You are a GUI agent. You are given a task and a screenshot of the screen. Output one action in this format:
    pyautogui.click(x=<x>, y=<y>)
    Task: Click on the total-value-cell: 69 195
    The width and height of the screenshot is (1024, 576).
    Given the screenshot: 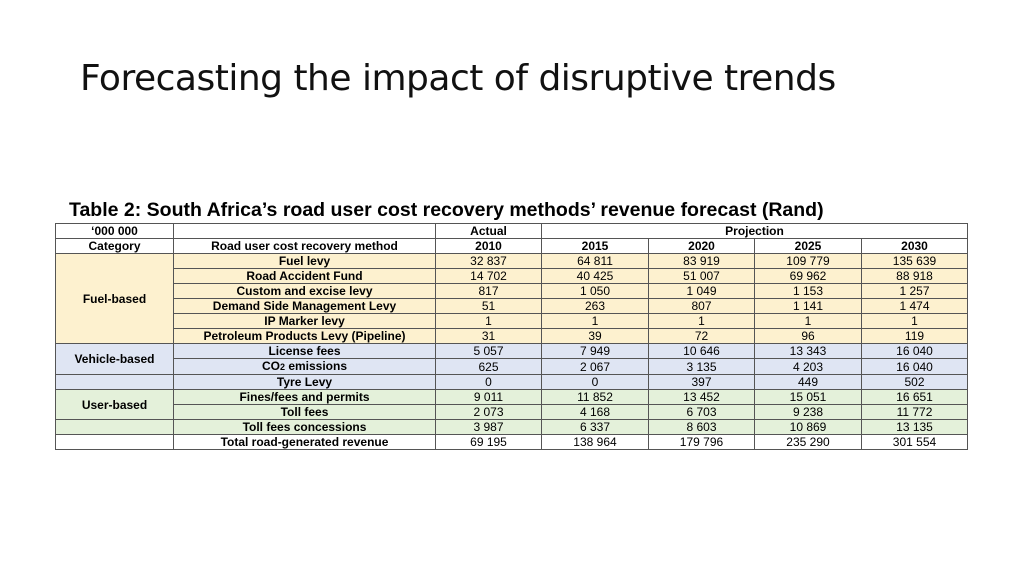 What is the action you would take?
    pyautogui.click(x=488, y=442)
    